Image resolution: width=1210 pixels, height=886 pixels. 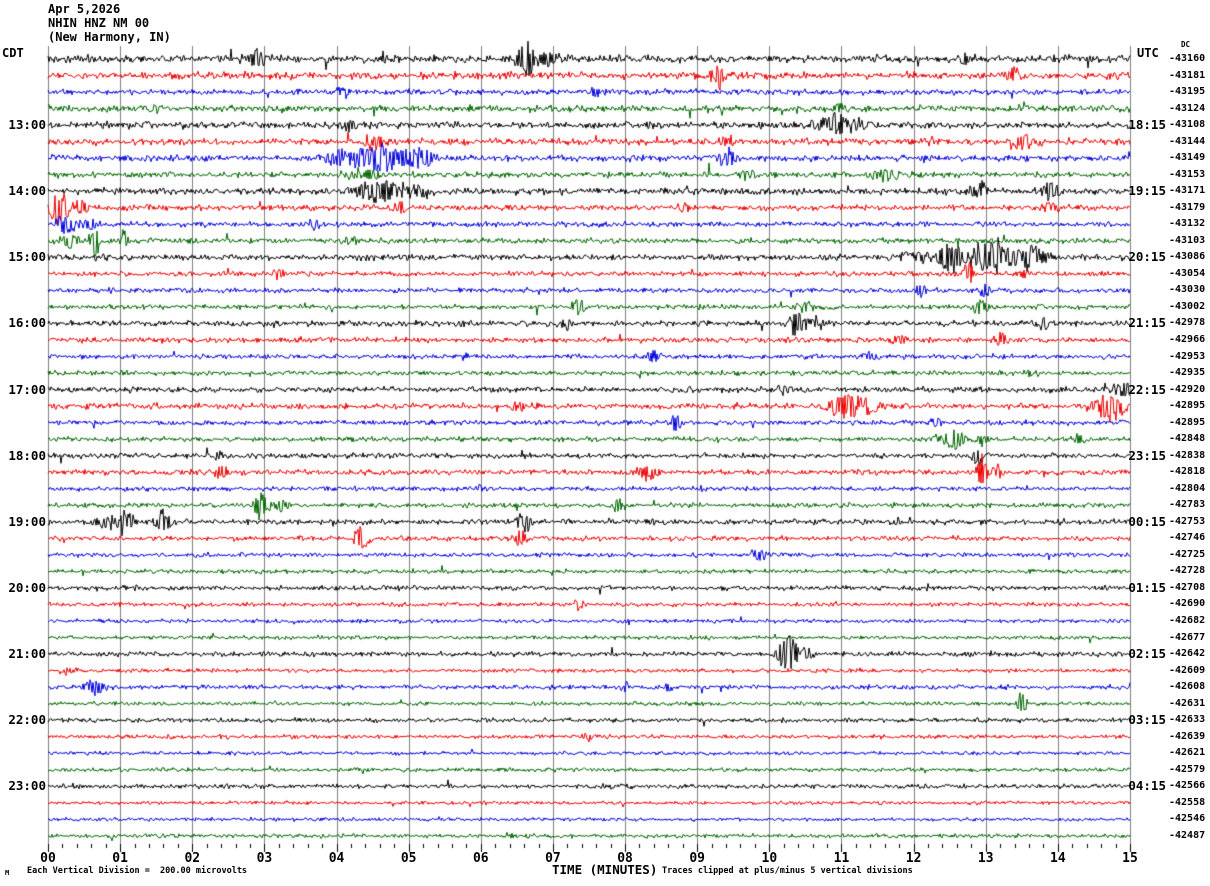 I want to click on dc-offset-value: -43002, so click(x=1187, y=306).